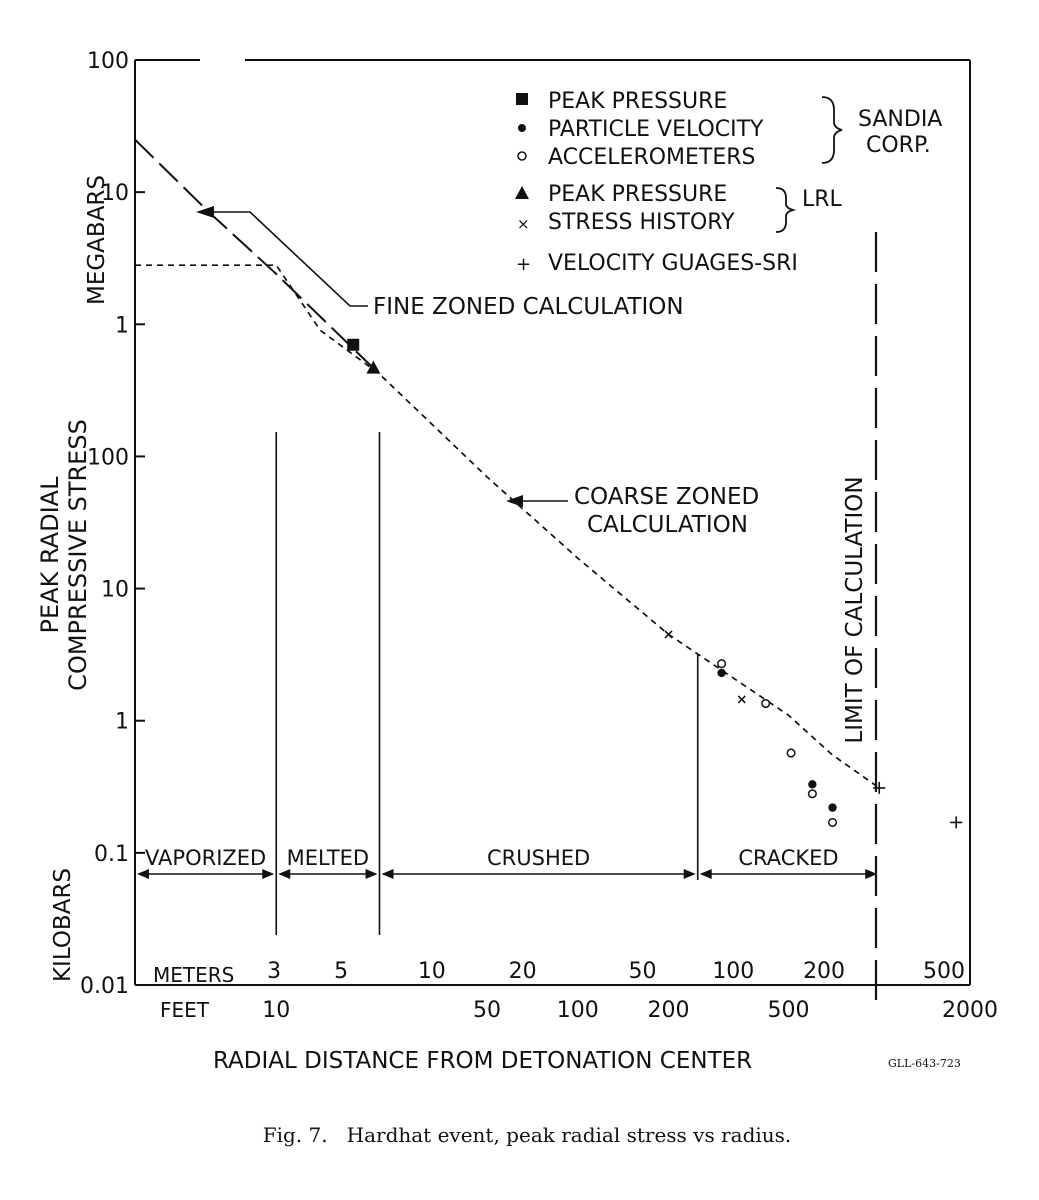 The height and width of the screenshot is (1200, 1039). I want to click on curve-fine-zoned-calculation, so click(257, 256).